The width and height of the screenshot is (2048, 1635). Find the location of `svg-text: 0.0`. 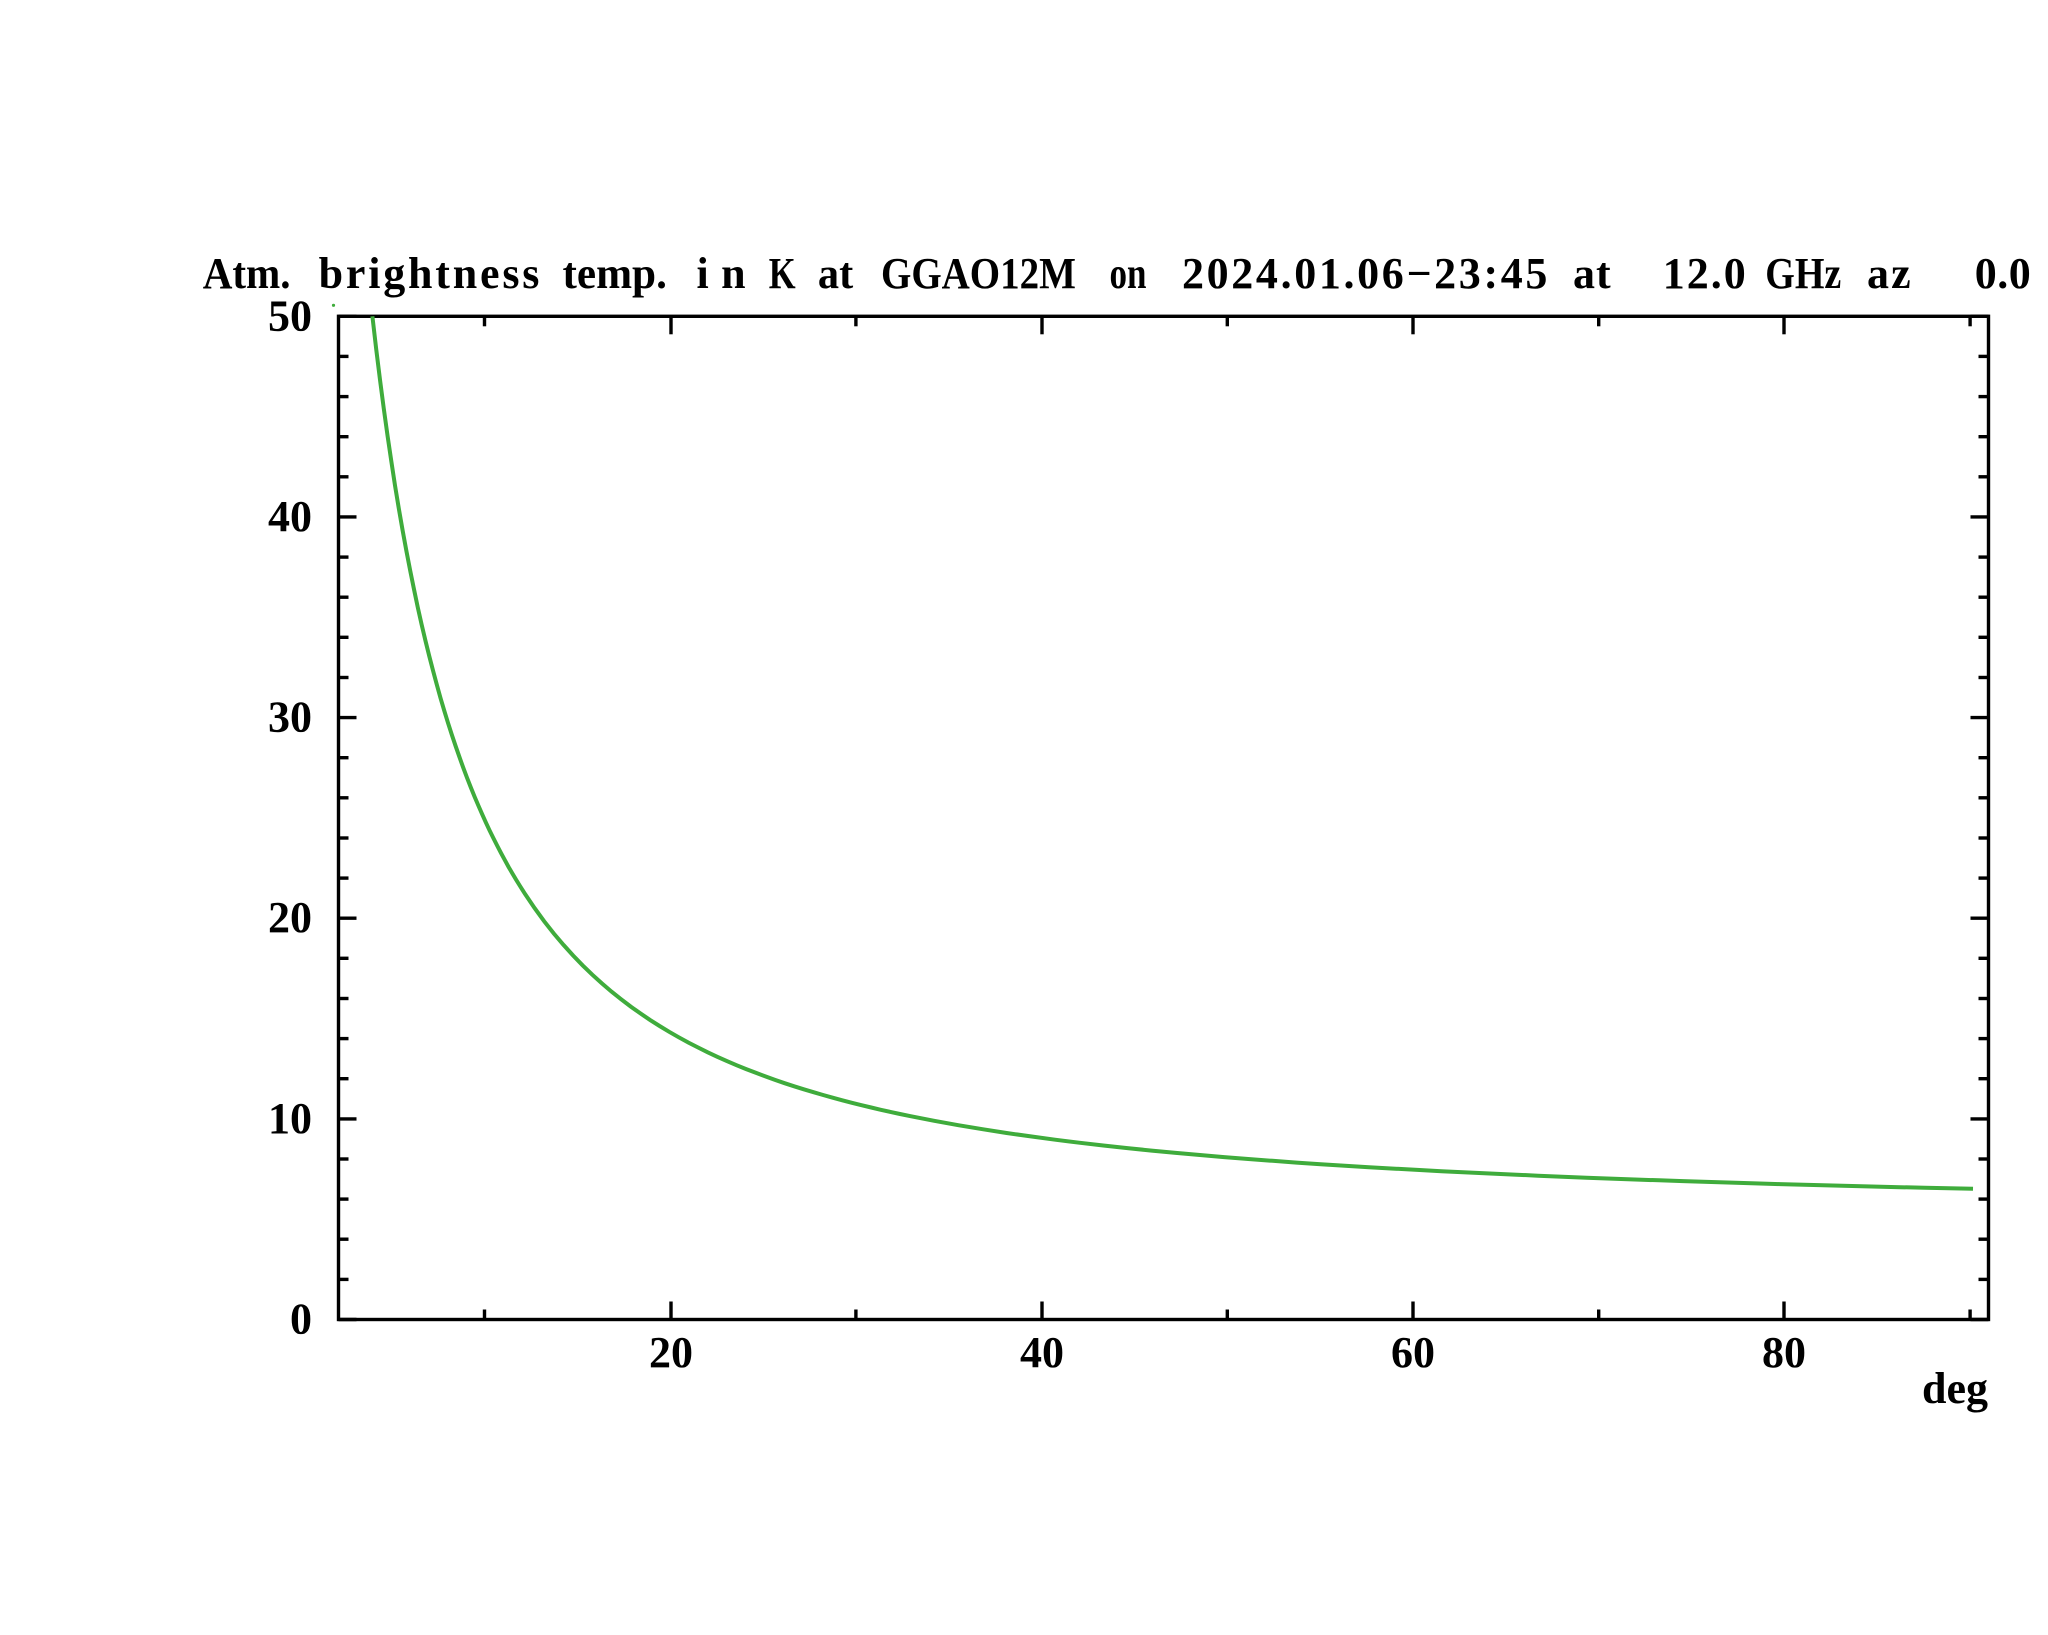

svg-text: 0.0 is located at coordinates (2003, 273).